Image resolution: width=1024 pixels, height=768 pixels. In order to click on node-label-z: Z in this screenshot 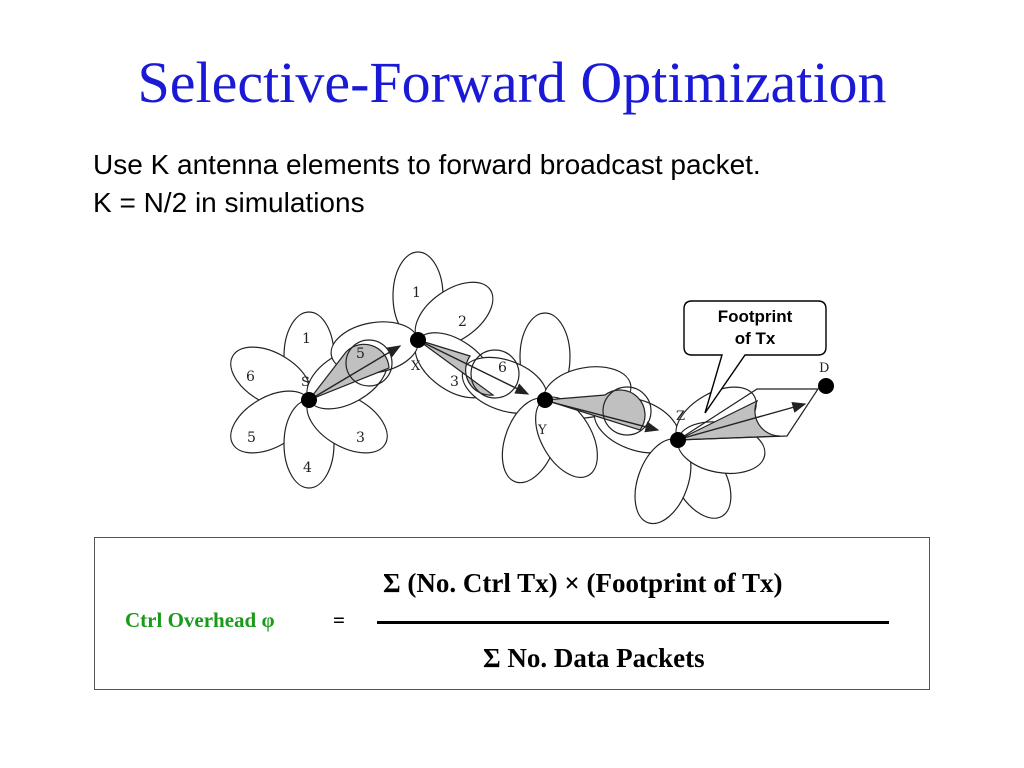, I will do `click(680, 416)`.